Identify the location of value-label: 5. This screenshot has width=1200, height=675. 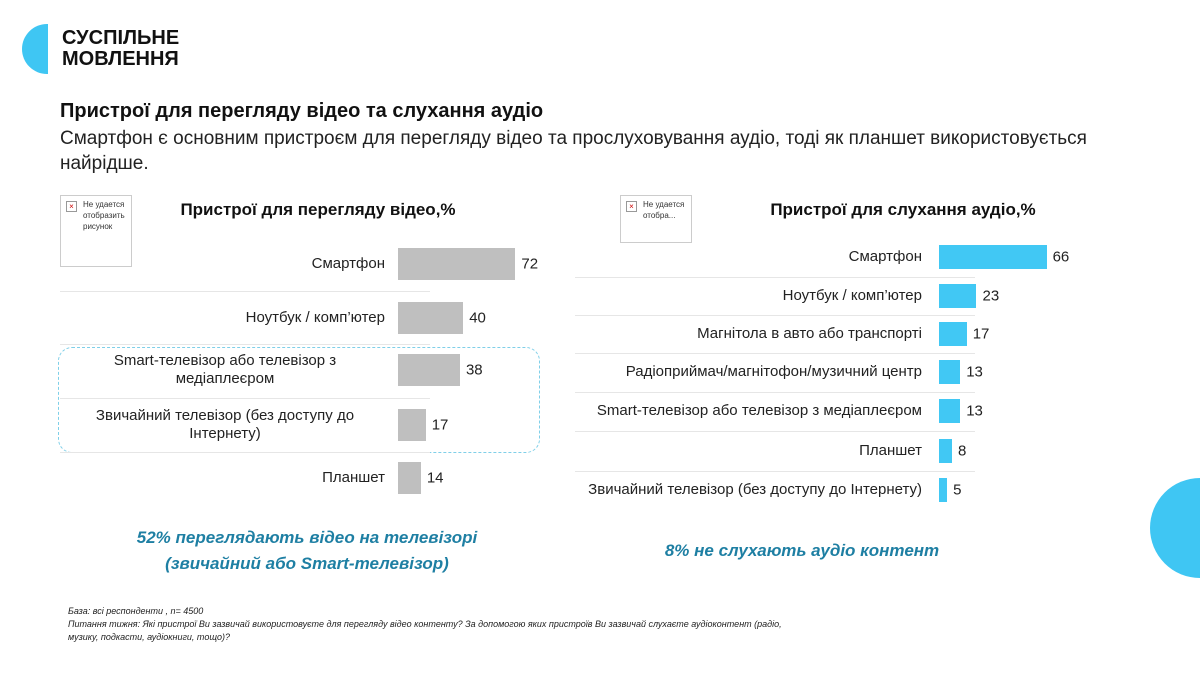
(957, 490).